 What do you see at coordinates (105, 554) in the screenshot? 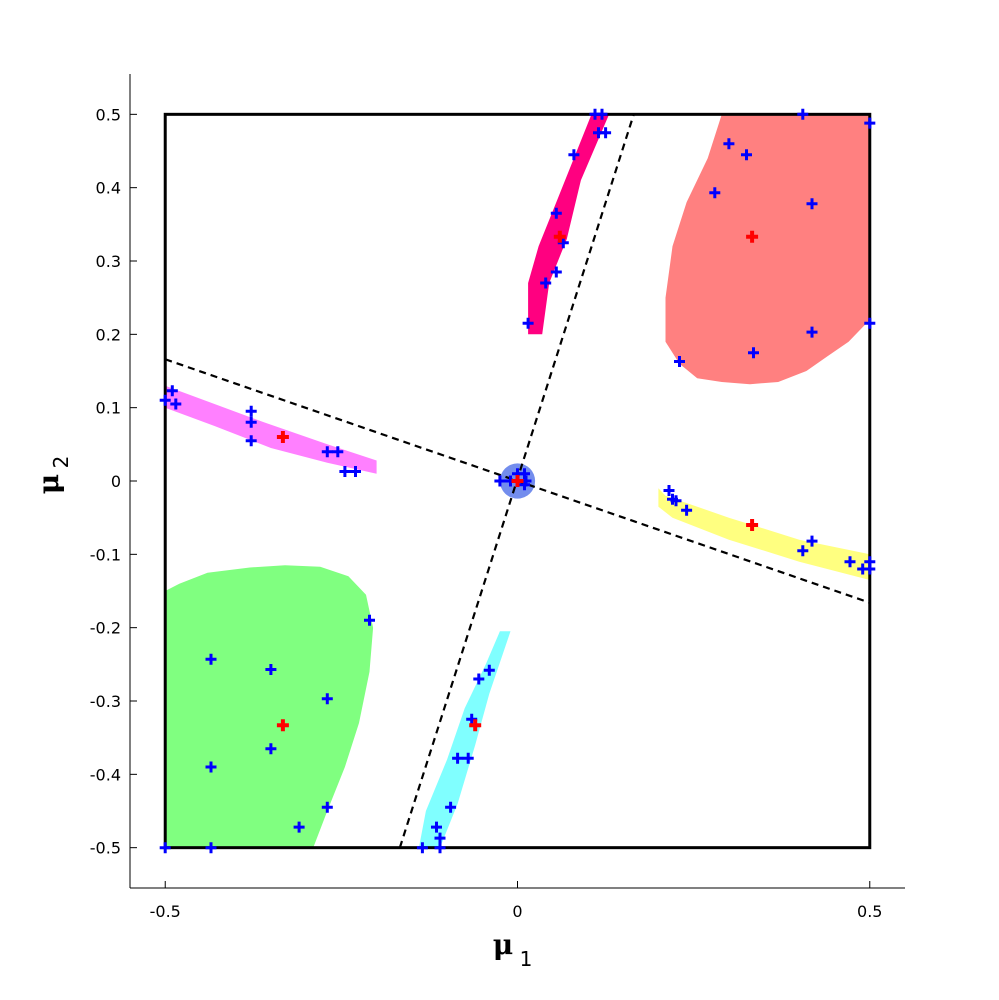
I see `y-tick-label: -0.1` at bounding box center [105, 554].